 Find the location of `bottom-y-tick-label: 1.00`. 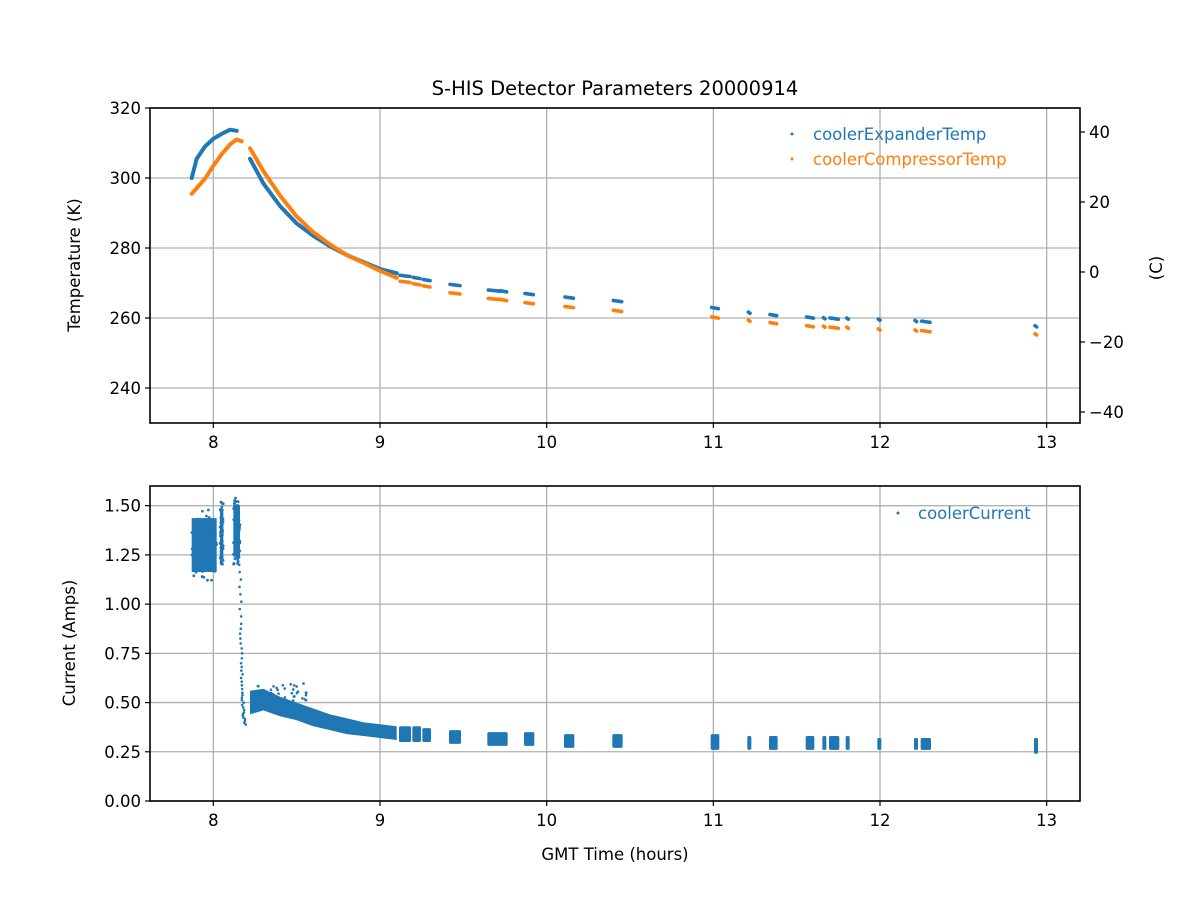

bottom-y-tick-label: 1.00 is located at coordinates (122, 604).